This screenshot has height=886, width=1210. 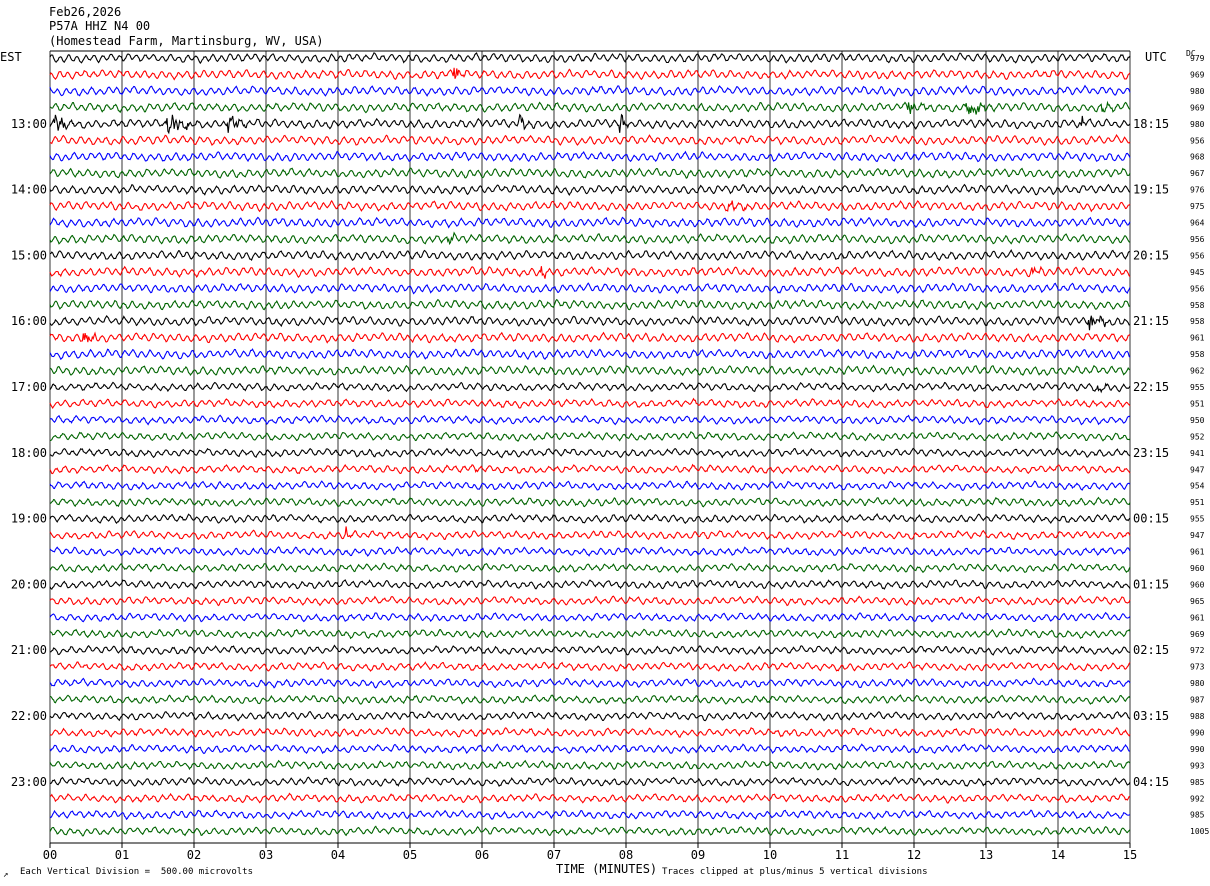 I want to click on utc-hour-label: 23:15, so click(x=1151, y=453).